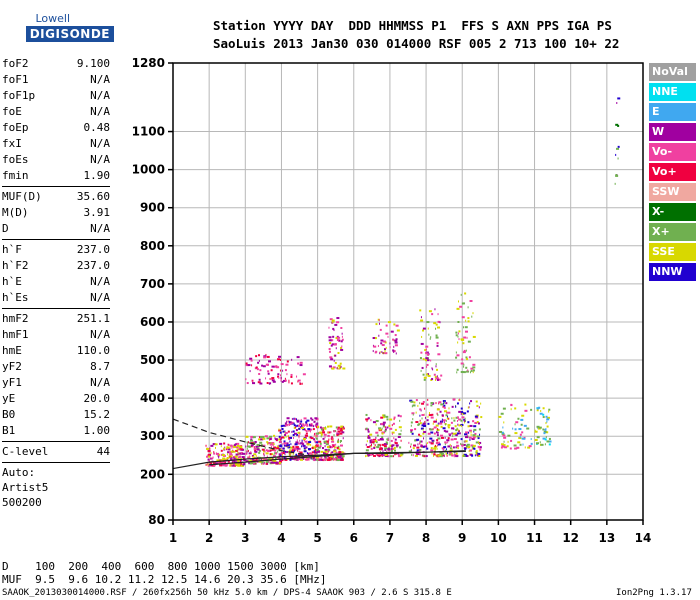  I want to click on param-label: foF1, so click(15, 79).